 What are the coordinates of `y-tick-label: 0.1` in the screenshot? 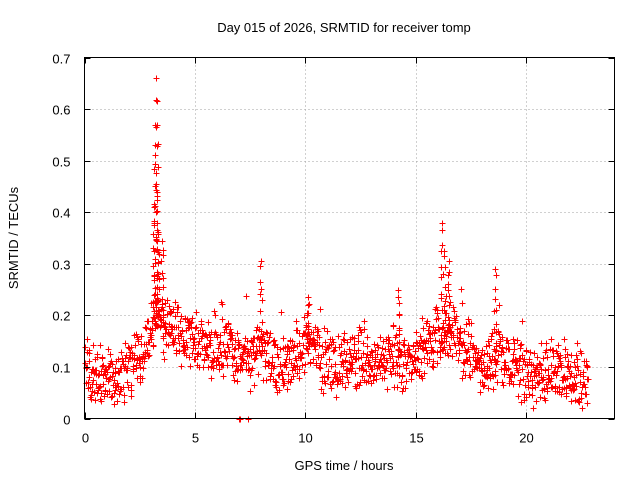 It's located at (61, 368).